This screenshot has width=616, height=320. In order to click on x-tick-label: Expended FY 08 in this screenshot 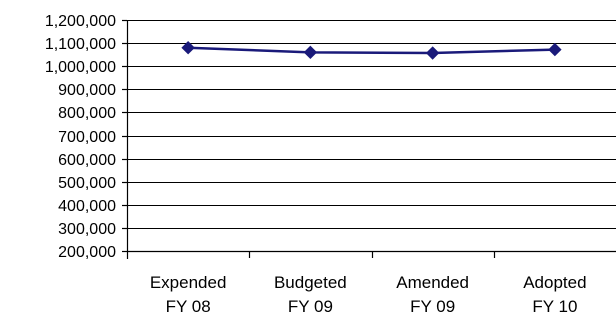, I will do `click(188, 294)`.